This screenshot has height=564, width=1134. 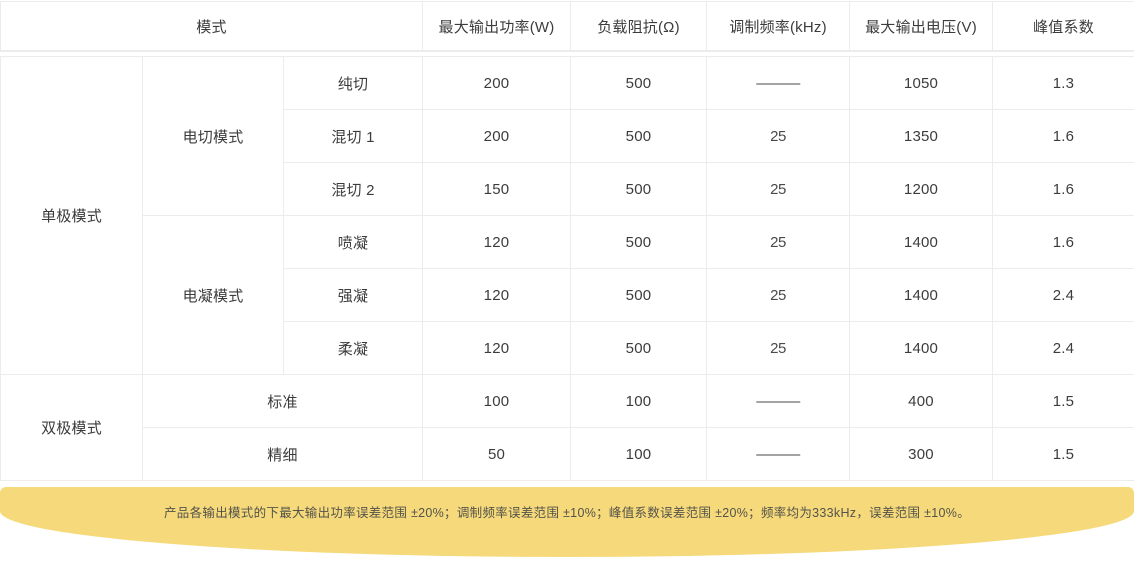 What do you see at coordinates (353, 189) in the screenshot?
I see `cell-mode: 混切 2` at bounding box center [353, 189].